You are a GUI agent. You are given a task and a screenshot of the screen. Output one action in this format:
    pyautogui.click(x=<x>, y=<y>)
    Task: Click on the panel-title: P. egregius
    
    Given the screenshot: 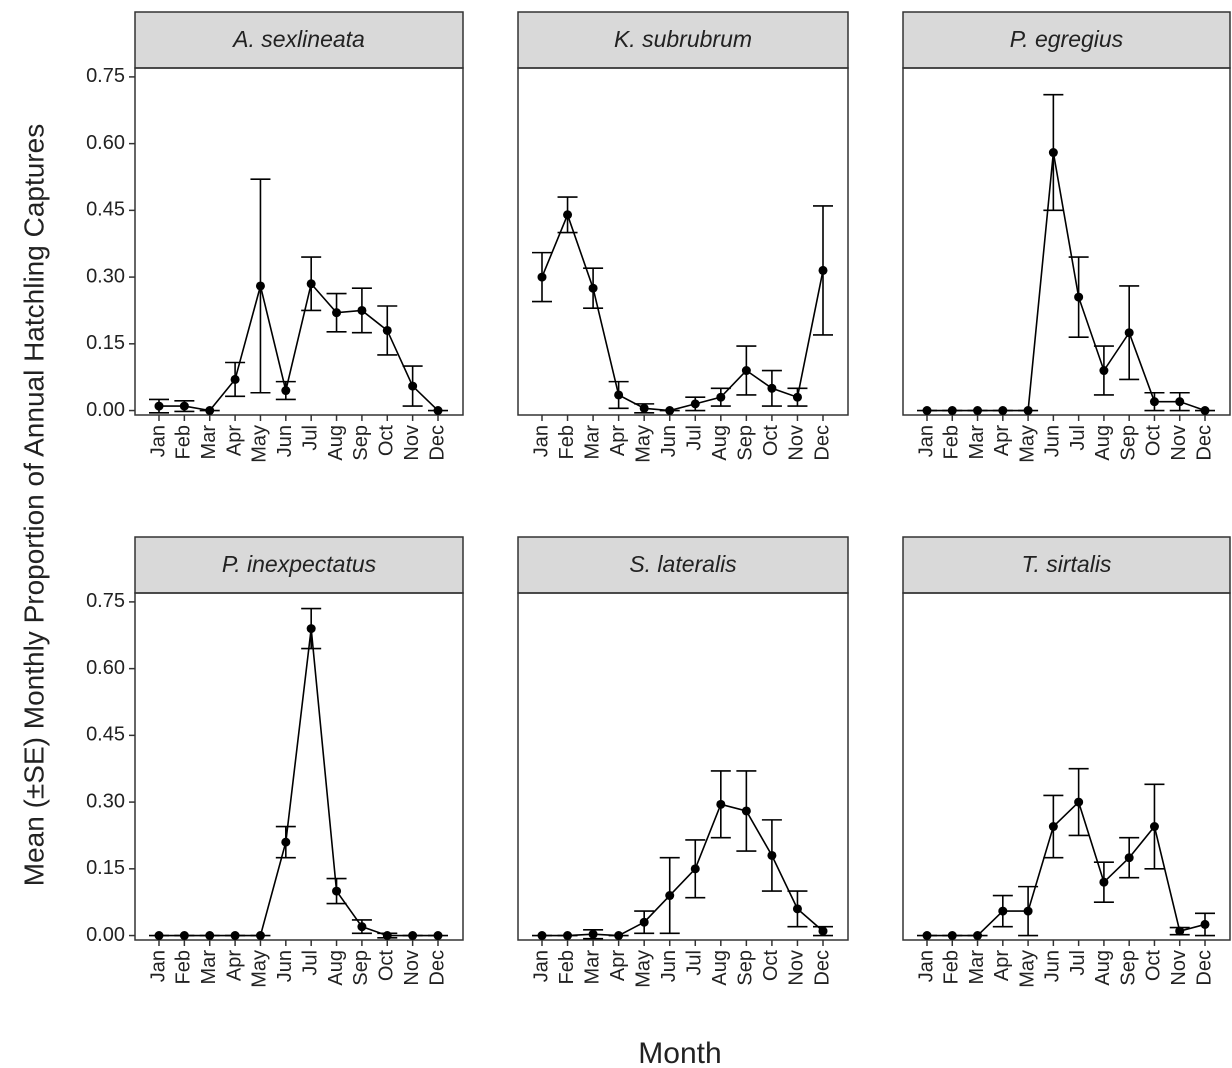 What is the action you would take?
    pyautogui.click(x=1067, y=39)
    